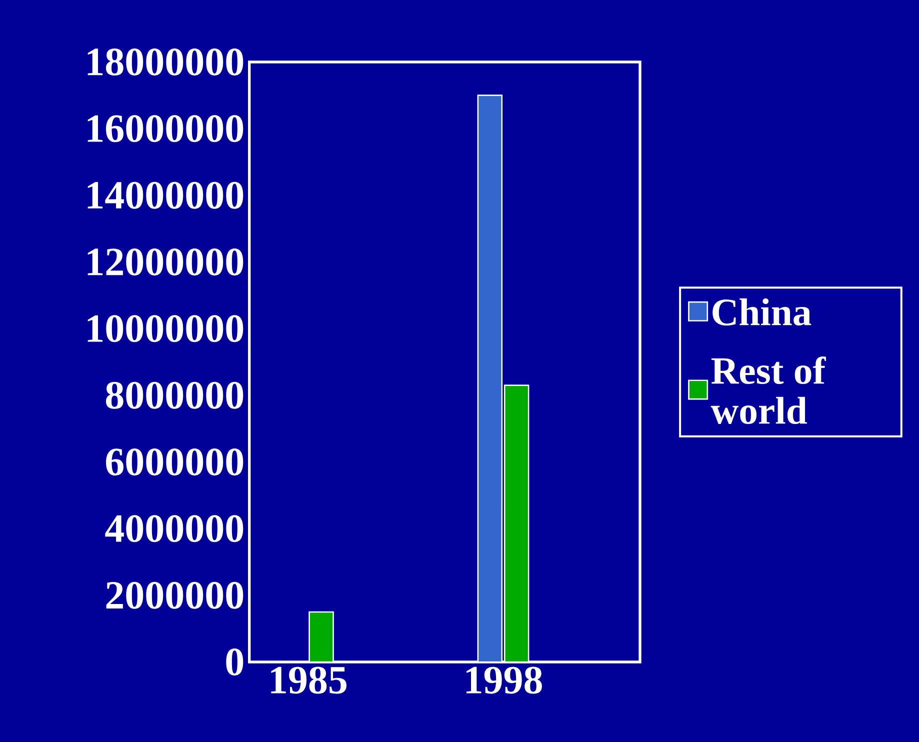 The width and height of the screenshot is (919, 742). I want to click on y-tick-label: 8000000, so click(175, 395).